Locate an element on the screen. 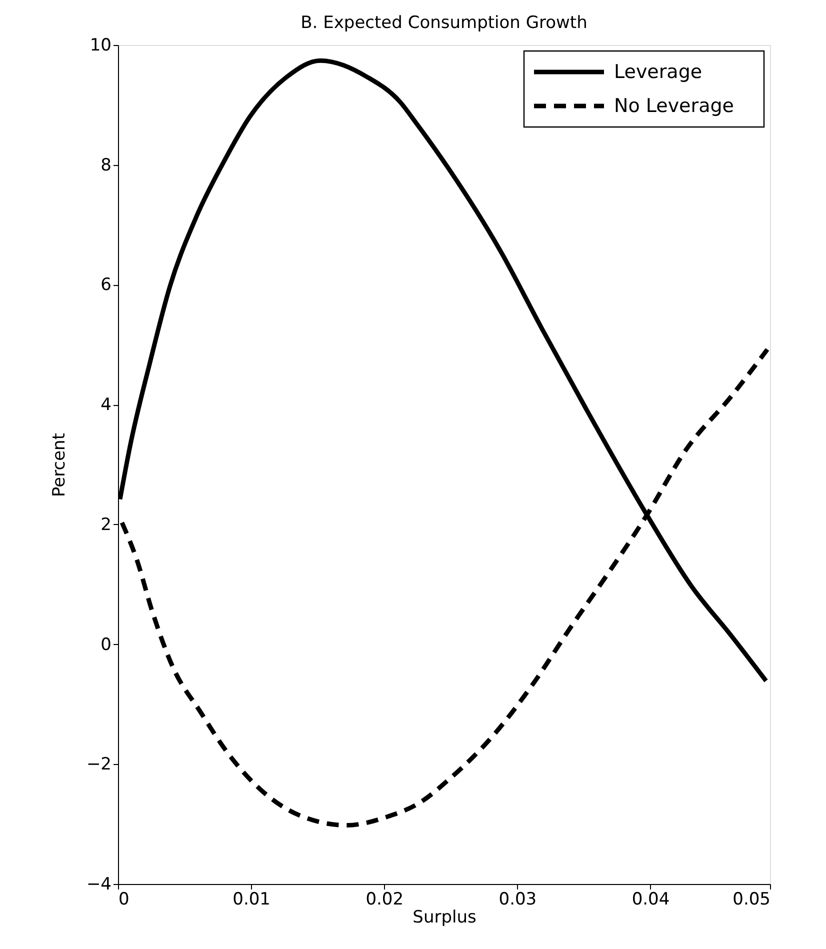 This screenshot has height=949, width=826. x-tick-label: 0.02 is located at coordinates (385, 900).